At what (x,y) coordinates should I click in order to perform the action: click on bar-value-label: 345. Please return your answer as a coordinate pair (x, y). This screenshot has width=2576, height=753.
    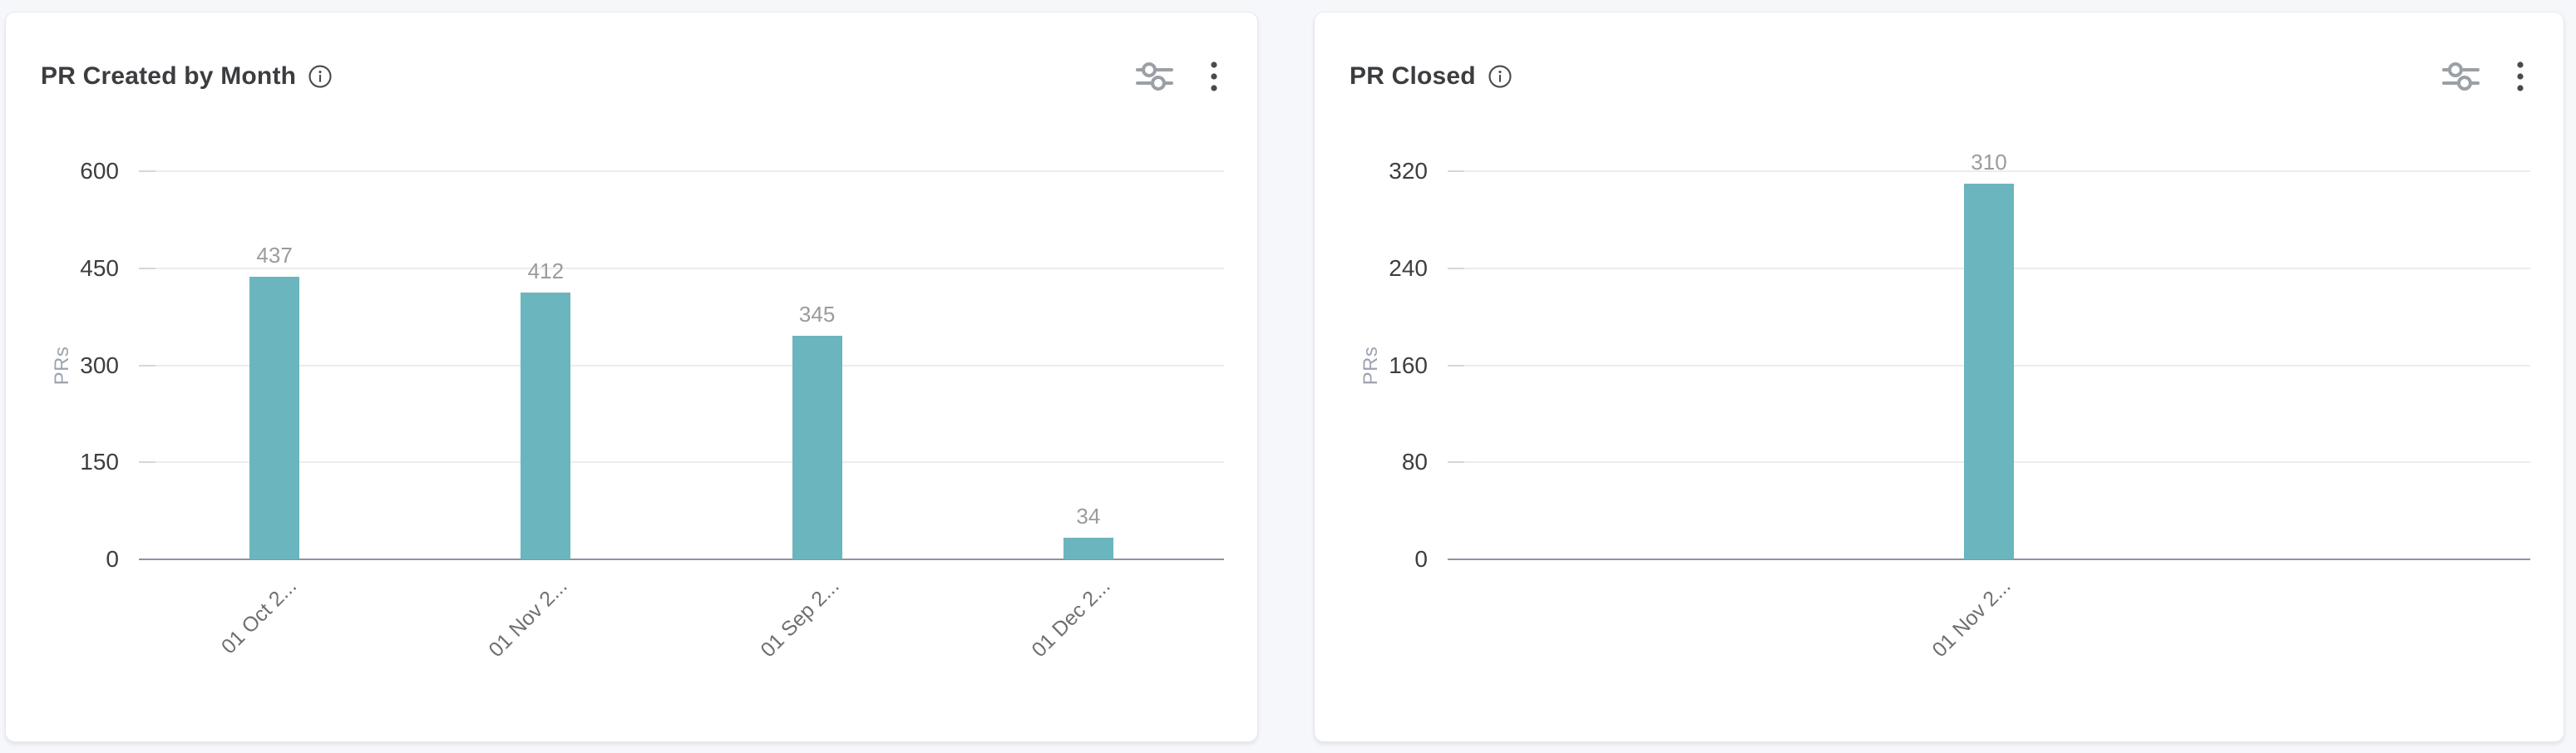
    Looking at the image, I should click on (817, 315).